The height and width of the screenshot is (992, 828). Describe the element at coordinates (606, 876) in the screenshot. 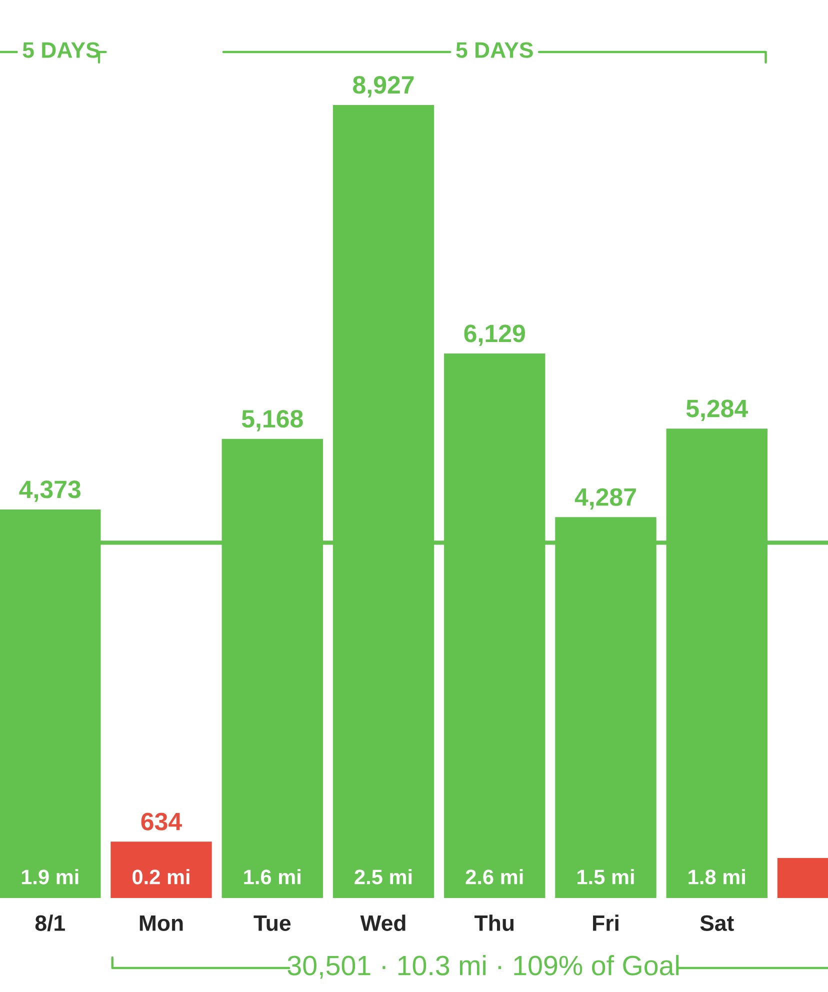

I see `annotation: 1.5 mi` at that location.